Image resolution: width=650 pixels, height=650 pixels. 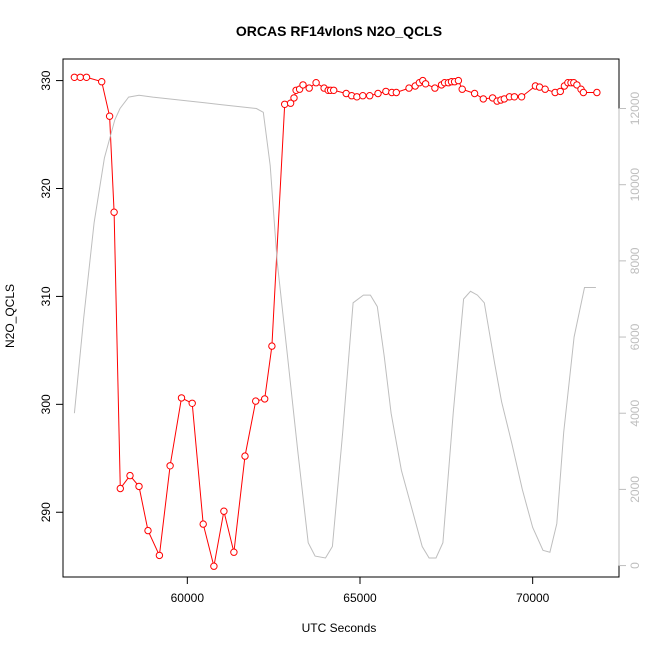 What do you see at coordinates (635, 489) in the screenshot?
I see `y2-tick-label: 2000` at bounding box center [635, 489].